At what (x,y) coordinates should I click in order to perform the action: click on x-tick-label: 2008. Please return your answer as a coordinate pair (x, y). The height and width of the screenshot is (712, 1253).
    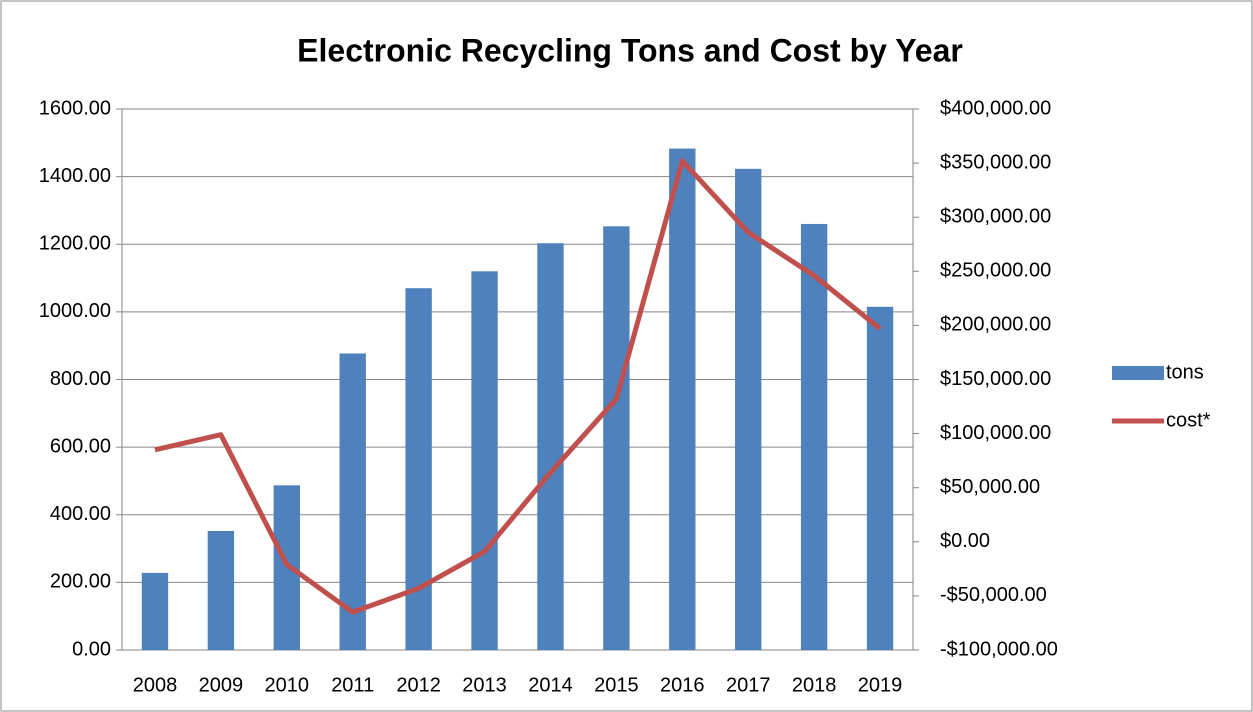
    Looking at the image, I should click on (155, 685).